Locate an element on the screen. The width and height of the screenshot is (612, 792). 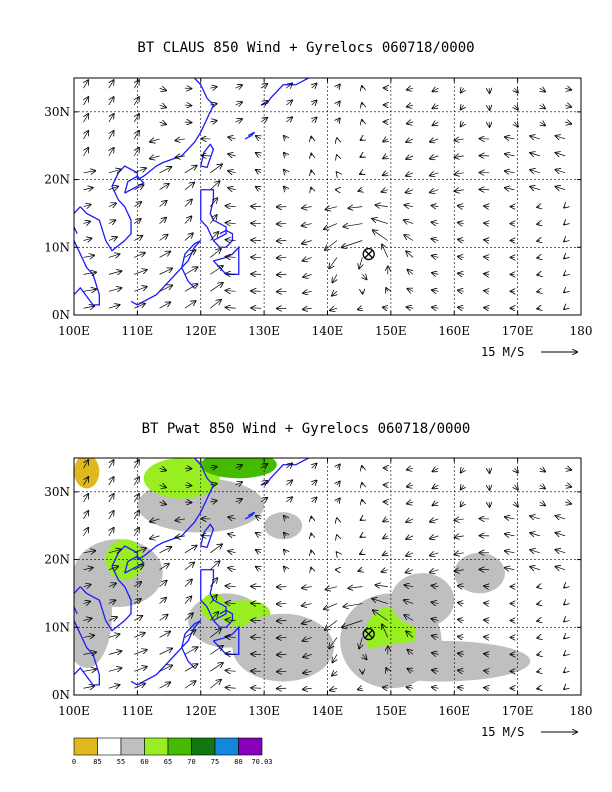
bottom-chart-title: BT Pwat 850 Wind + Gyrelocs 060718/0000 is located at coordinates (306, 429).